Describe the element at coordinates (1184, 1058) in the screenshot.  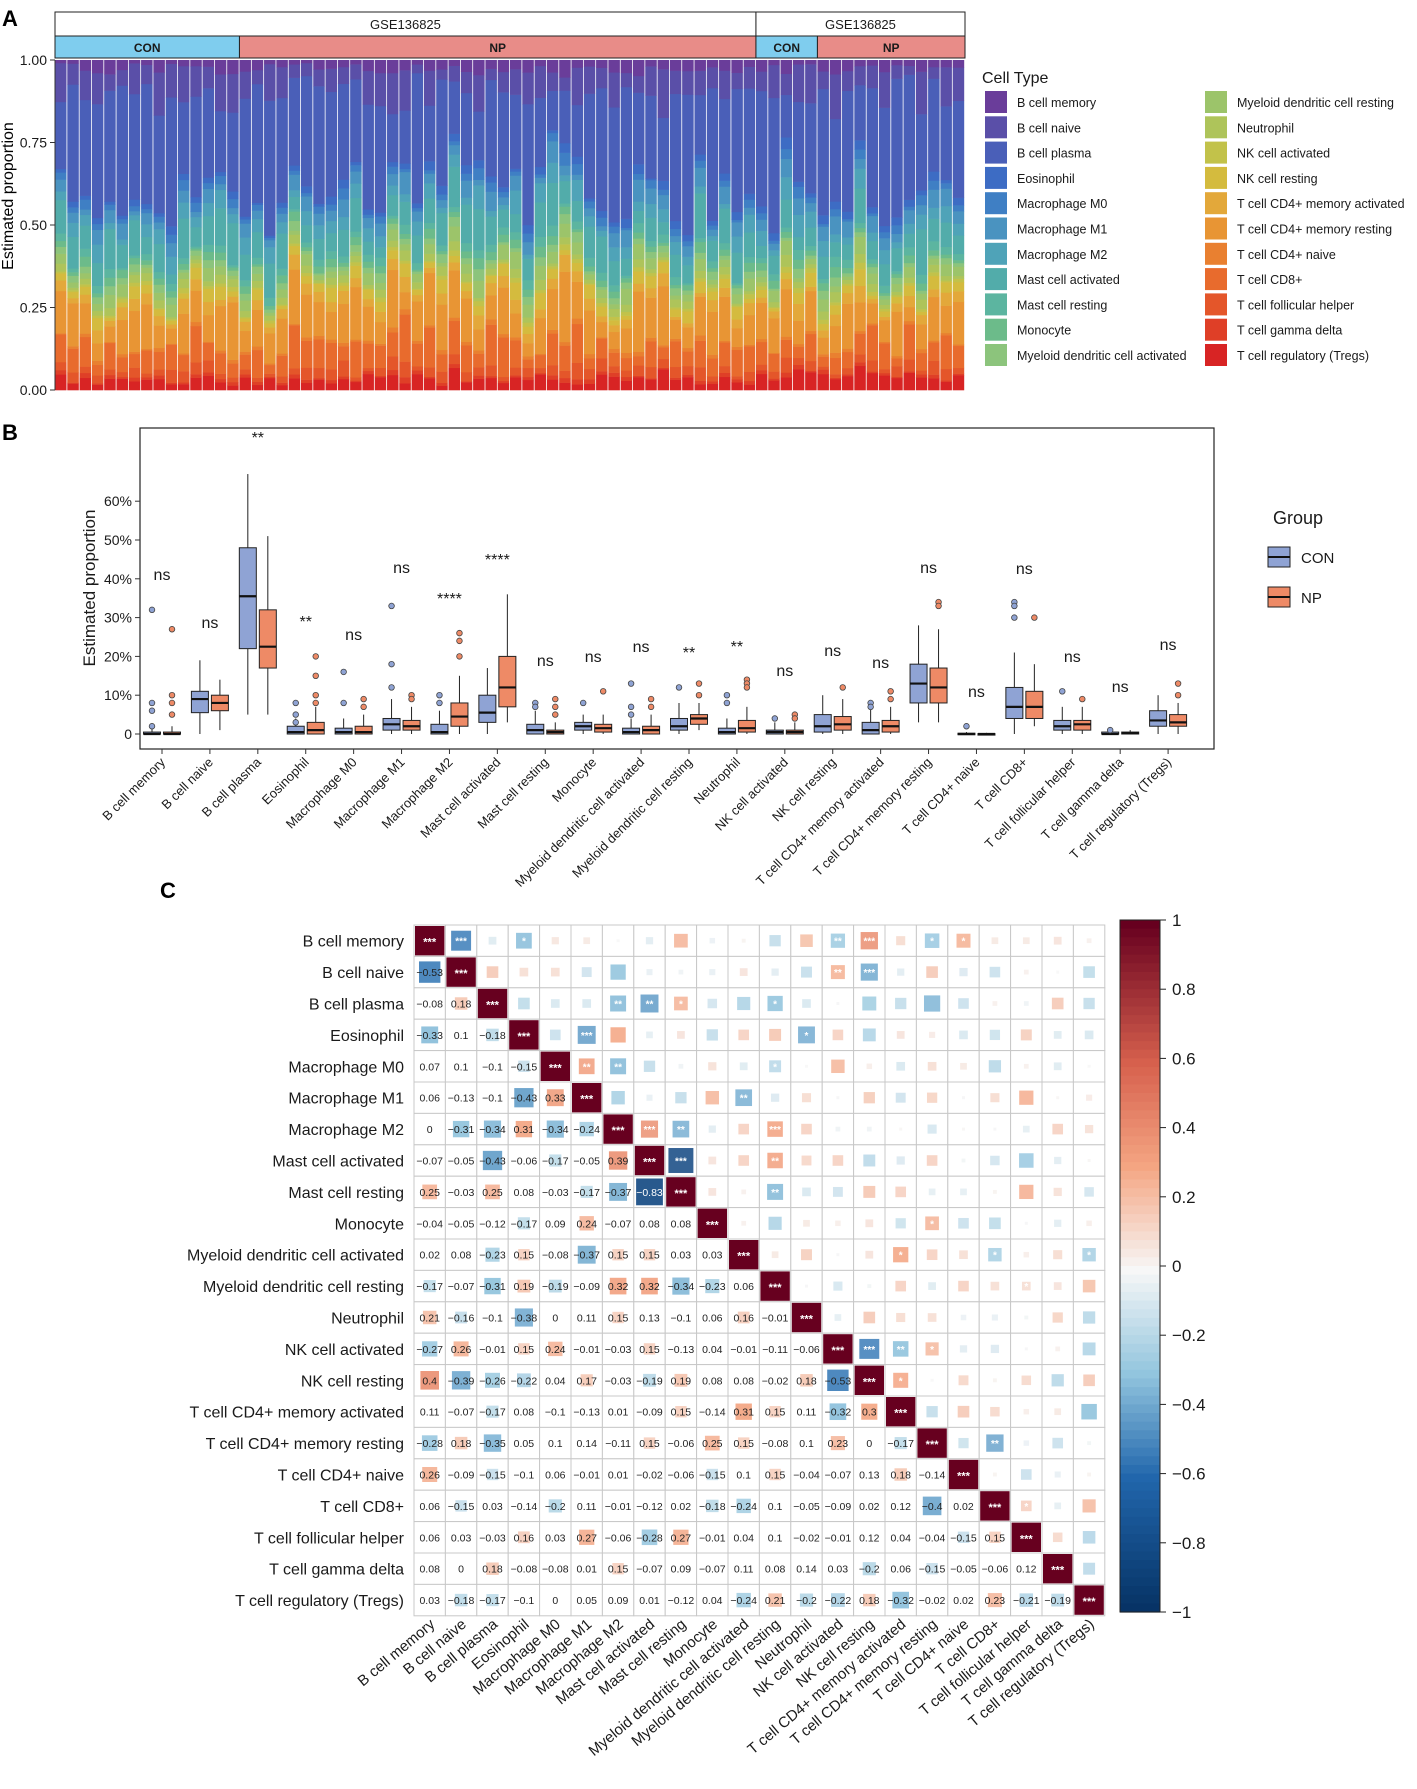
I see `colorbar-tick-label: 0.6` at that location.